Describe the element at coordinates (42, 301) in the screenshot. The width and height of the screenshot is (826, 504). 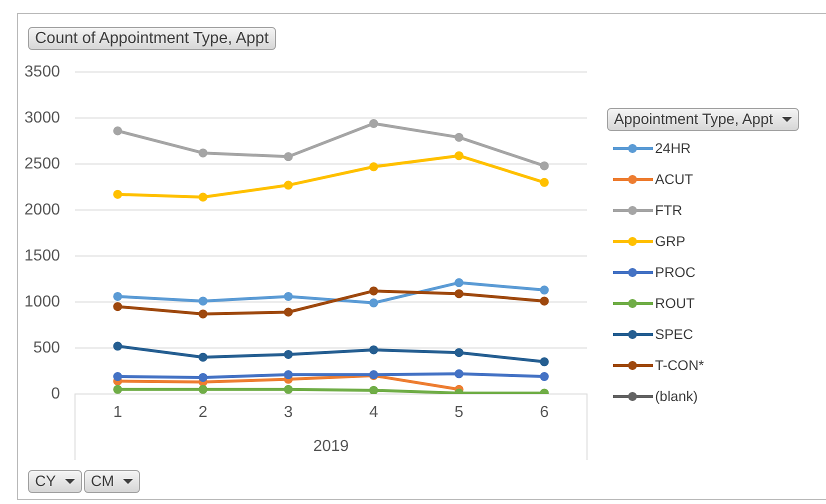
I see `y-tick-label: 1000` at that location.